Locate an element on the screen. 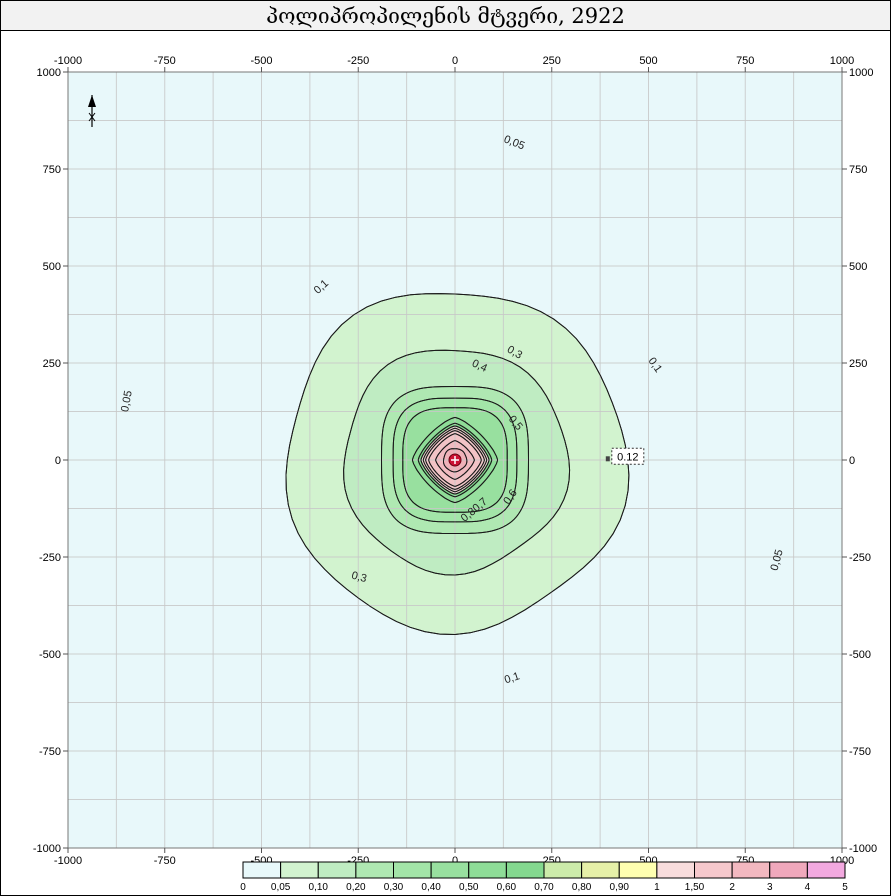 The width and height of the screenshot is (891, 896). north-arrow-head-icon is located at coordinates (92, 101).